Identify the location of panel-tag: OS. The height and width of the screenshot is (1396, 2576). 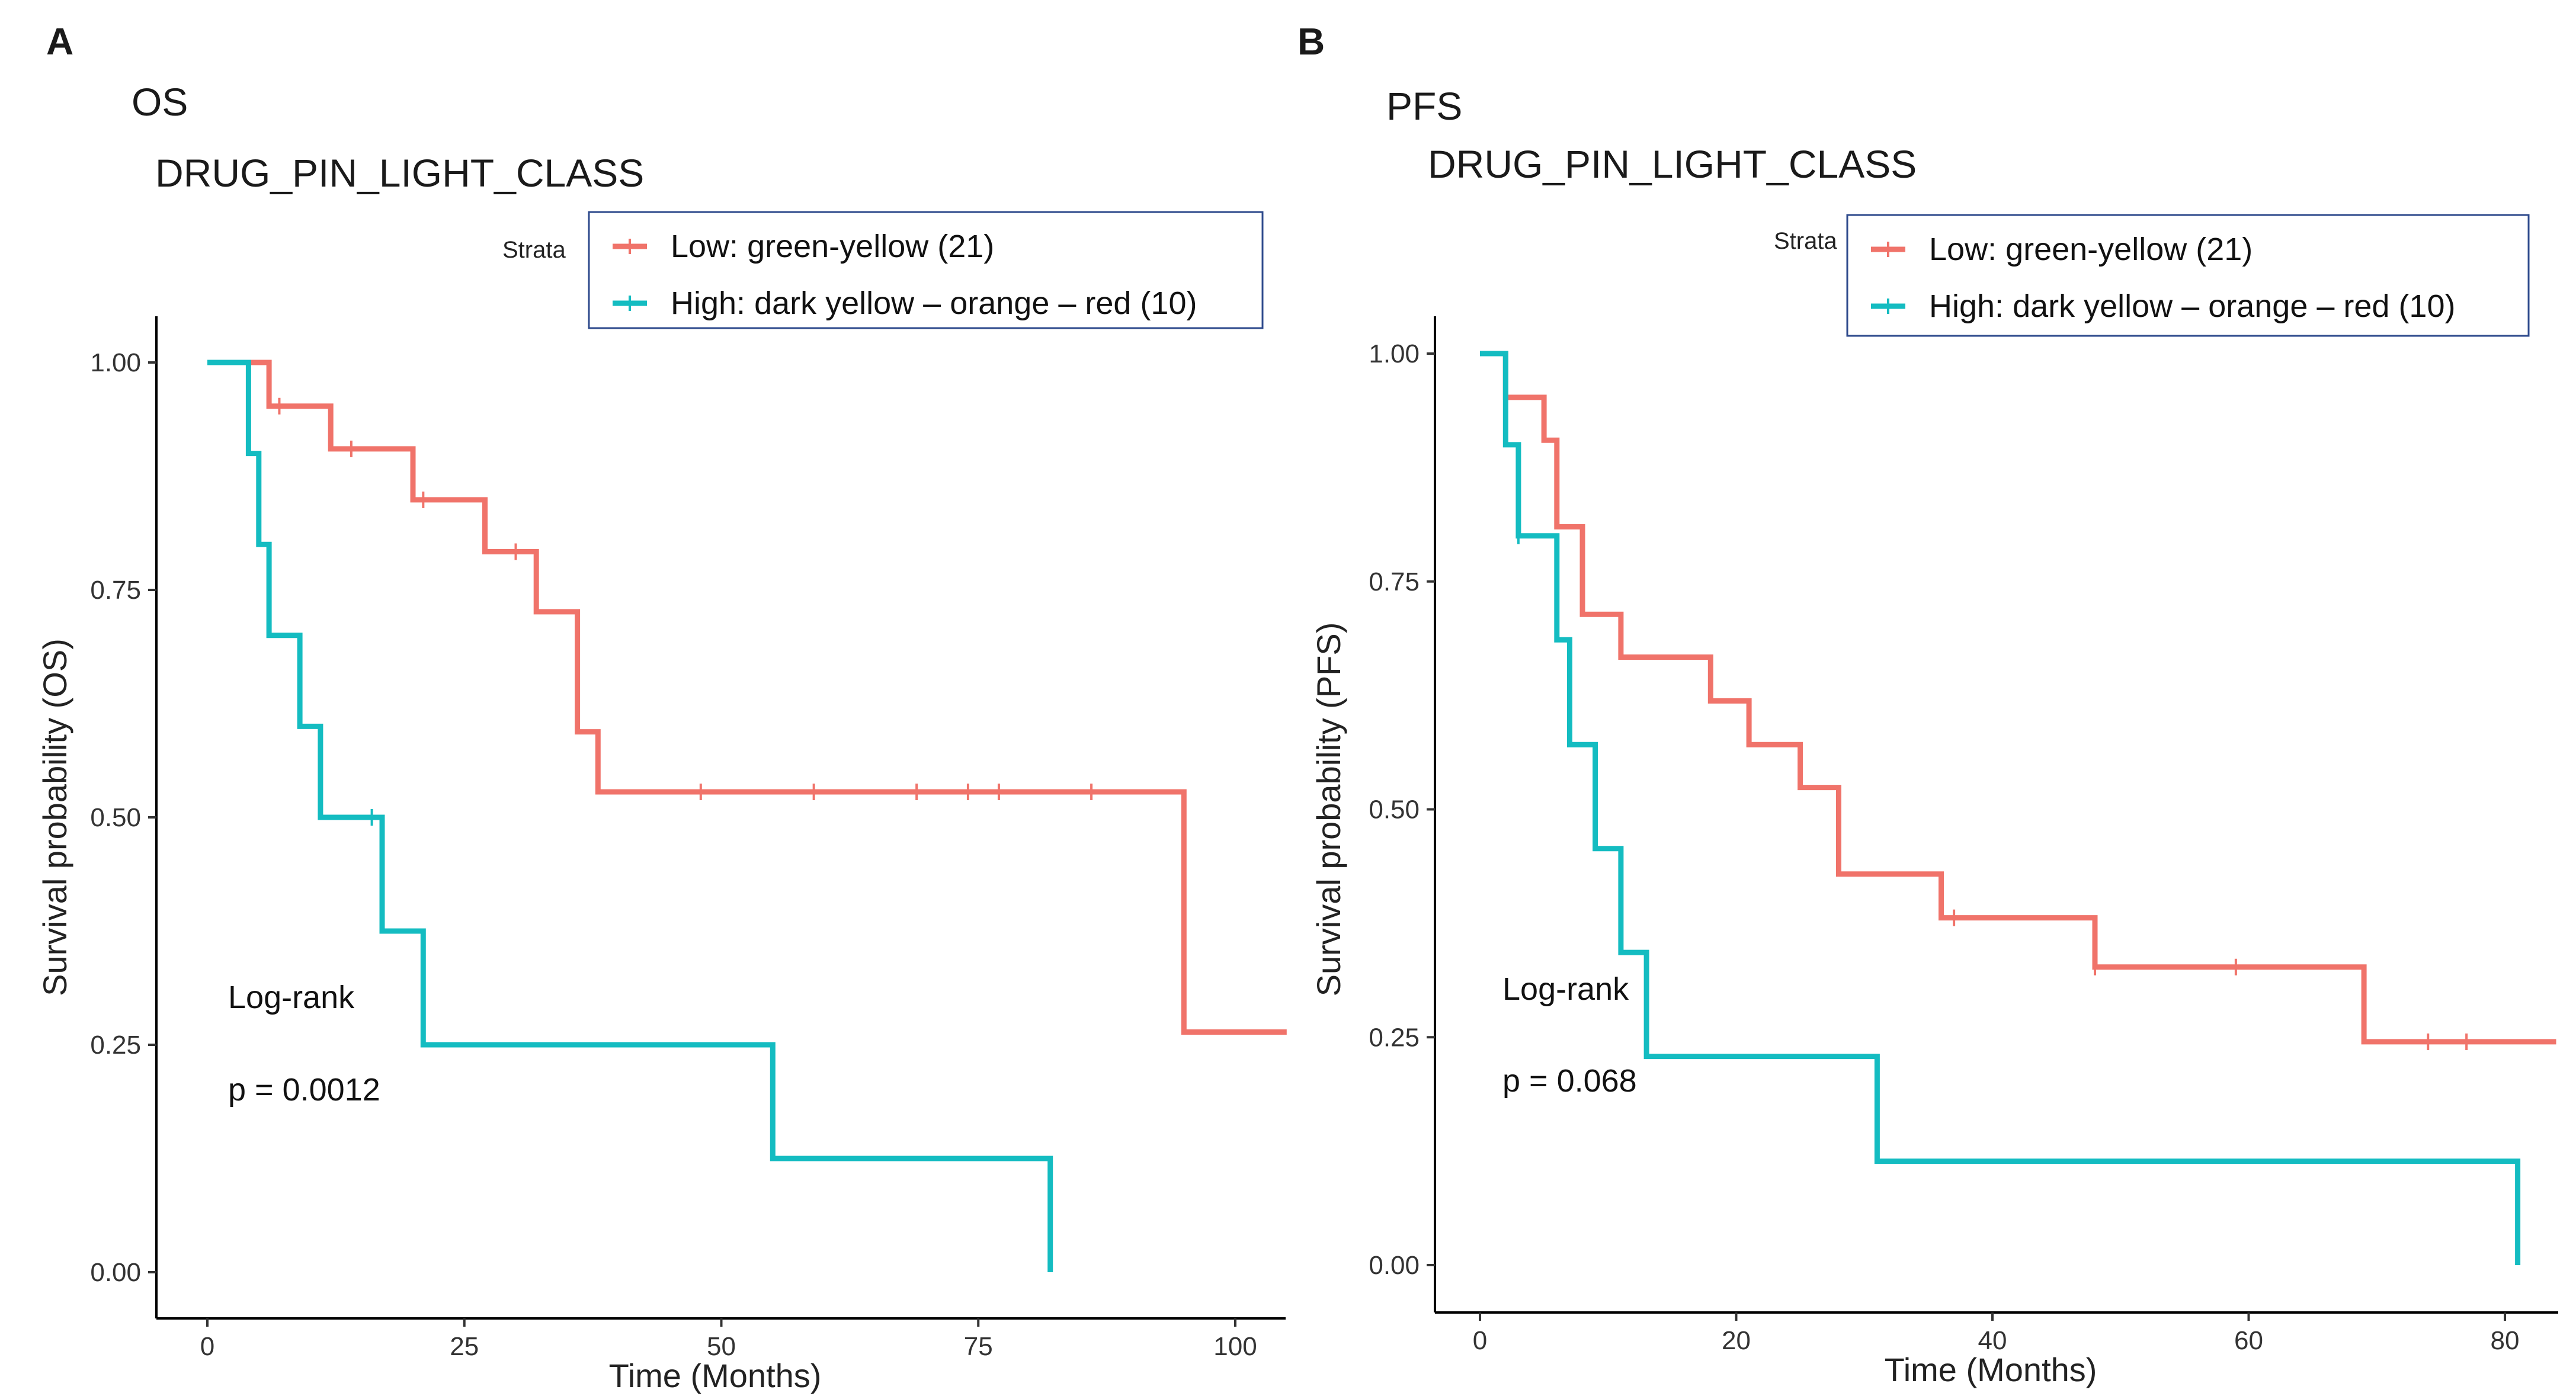
(160, 102).